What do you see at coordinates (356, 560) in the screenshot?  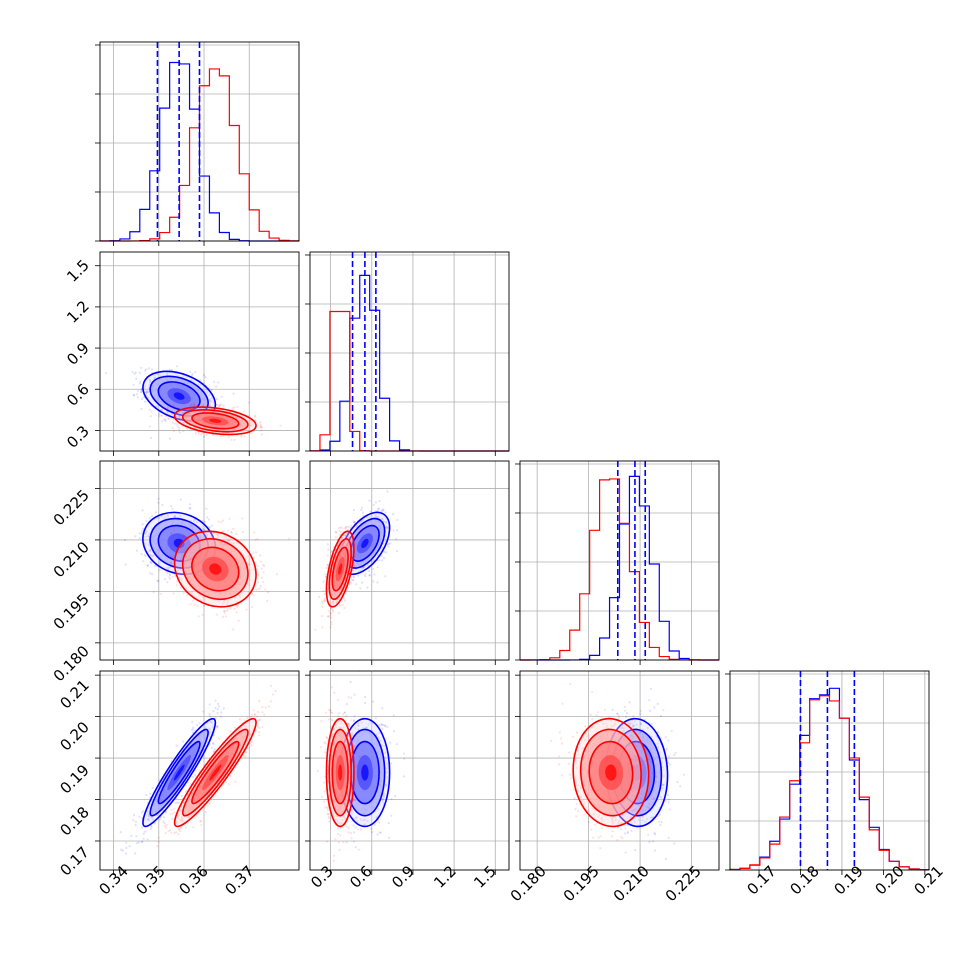 I see `panel-body` at bounding box center [356, 560].